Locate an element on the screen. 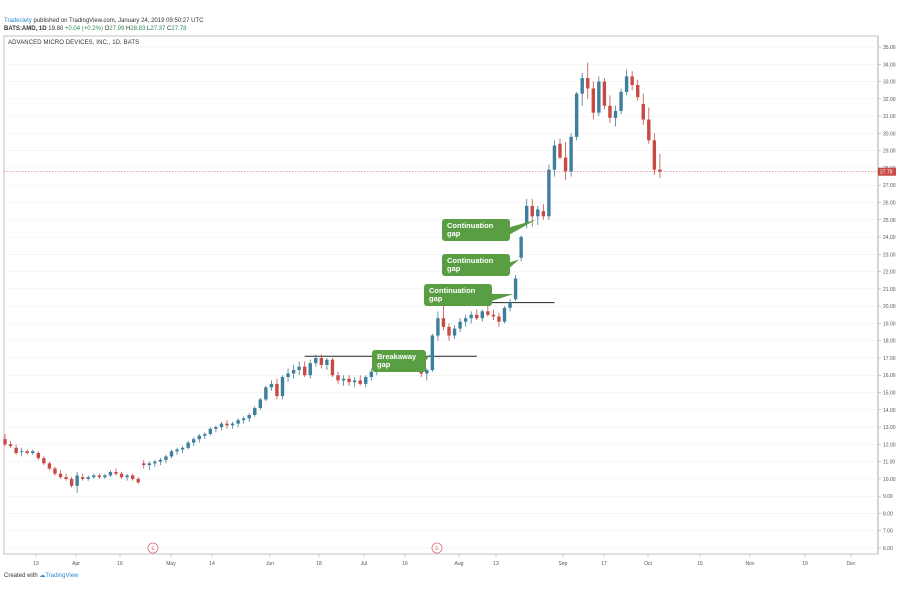 The image size is (900, 600). x-tick-label: Jul is located at coordinates (364, 564).